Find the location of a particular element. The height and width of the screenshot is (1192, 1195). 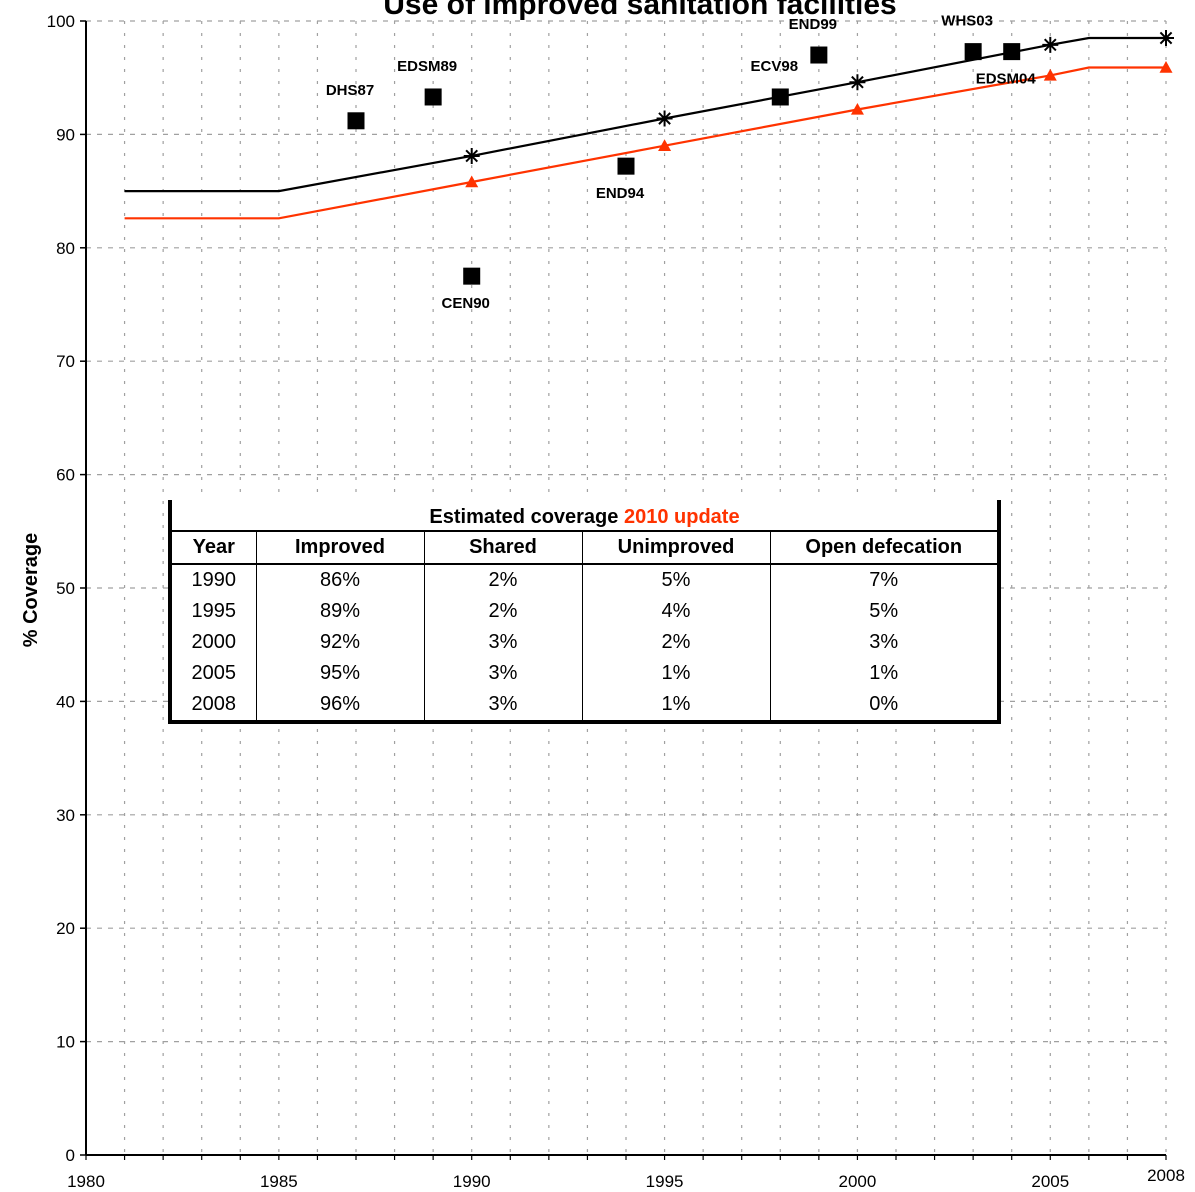

table-cell: 96% is located at coordinates (339, 704).